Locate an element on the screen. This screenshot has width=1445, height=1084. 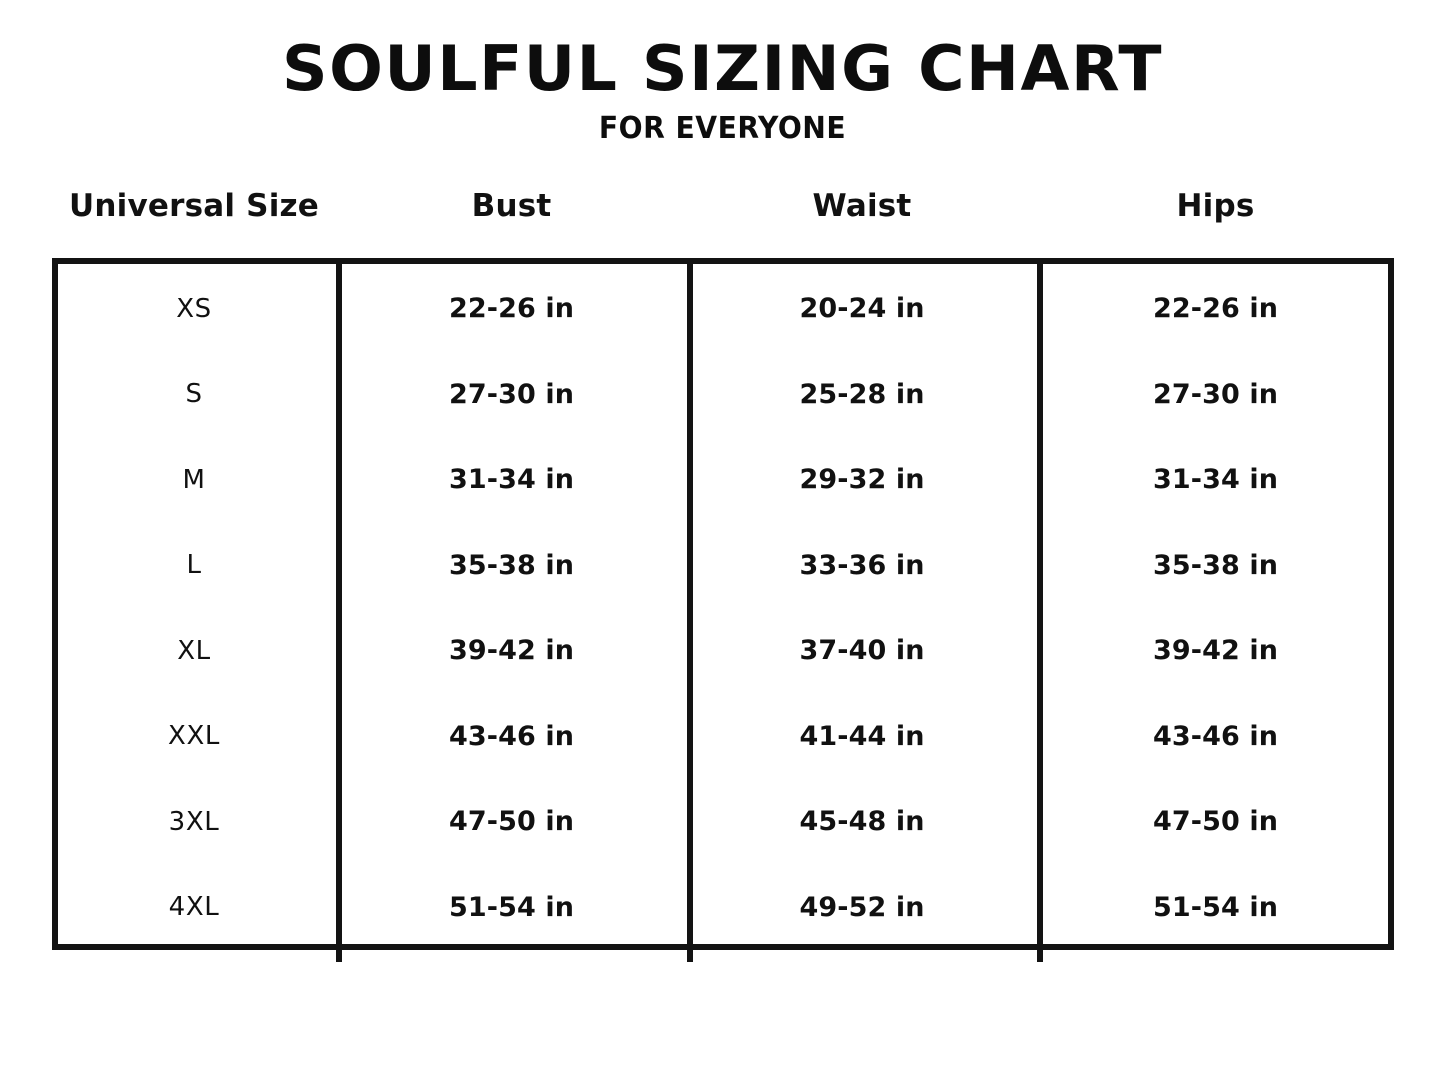
cell-bust: 31-34 in is located at coordinates (511, 480).